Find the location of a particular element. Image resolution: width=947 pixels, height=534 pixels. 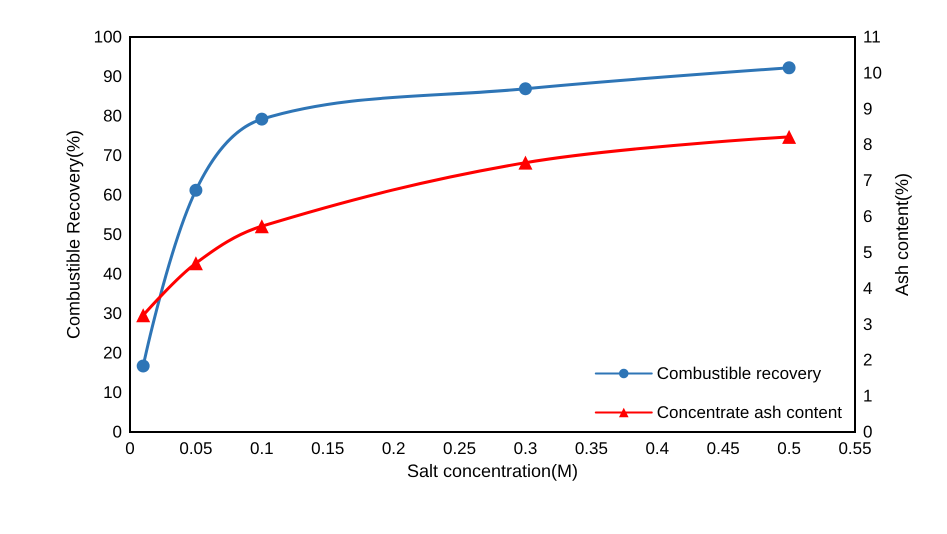

y-tick-label: 20 is located at coordinates (112, 353).